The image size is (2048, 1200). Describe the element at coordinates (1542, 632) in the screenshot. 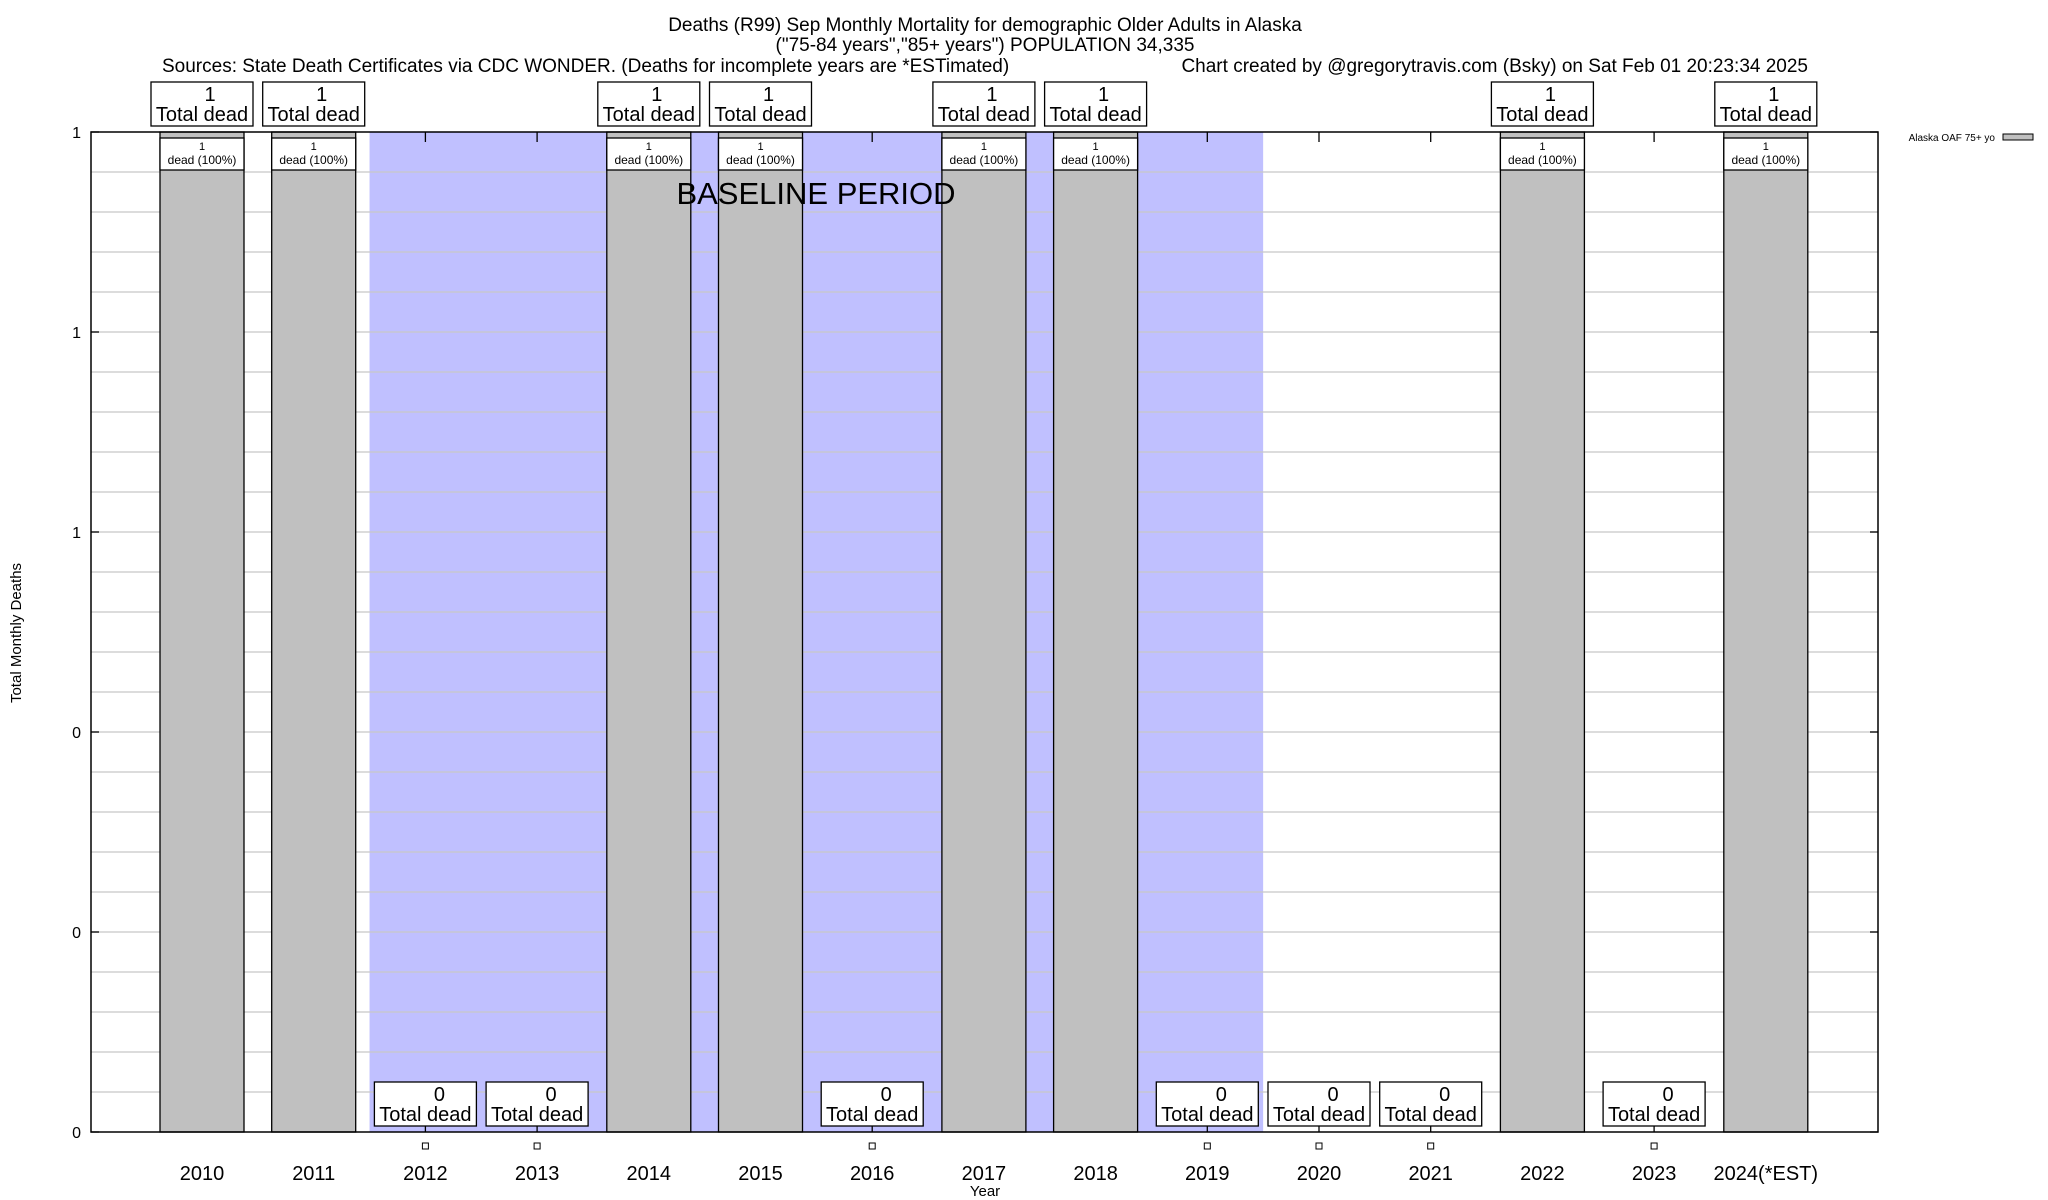

I see `bar-2022` at that location.